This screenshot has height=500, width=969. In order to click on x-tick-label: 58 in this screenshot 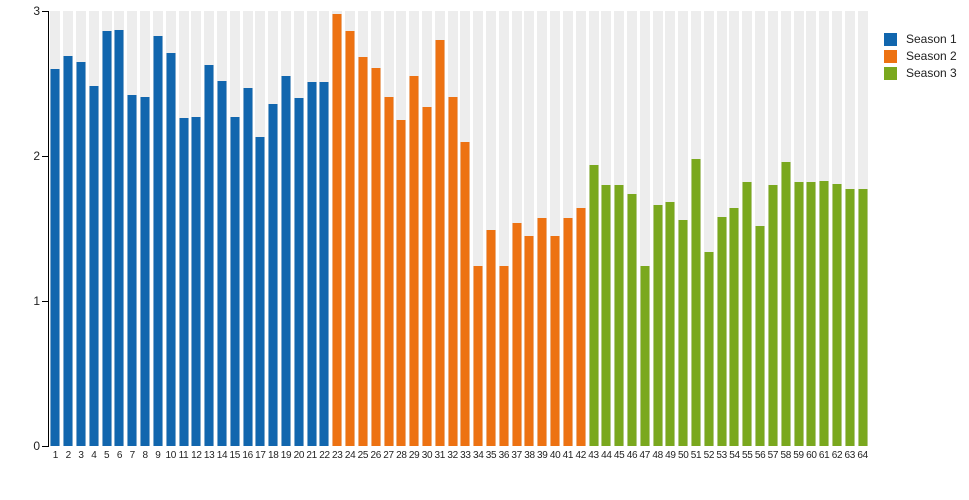, I will do `click(785, 455)`.